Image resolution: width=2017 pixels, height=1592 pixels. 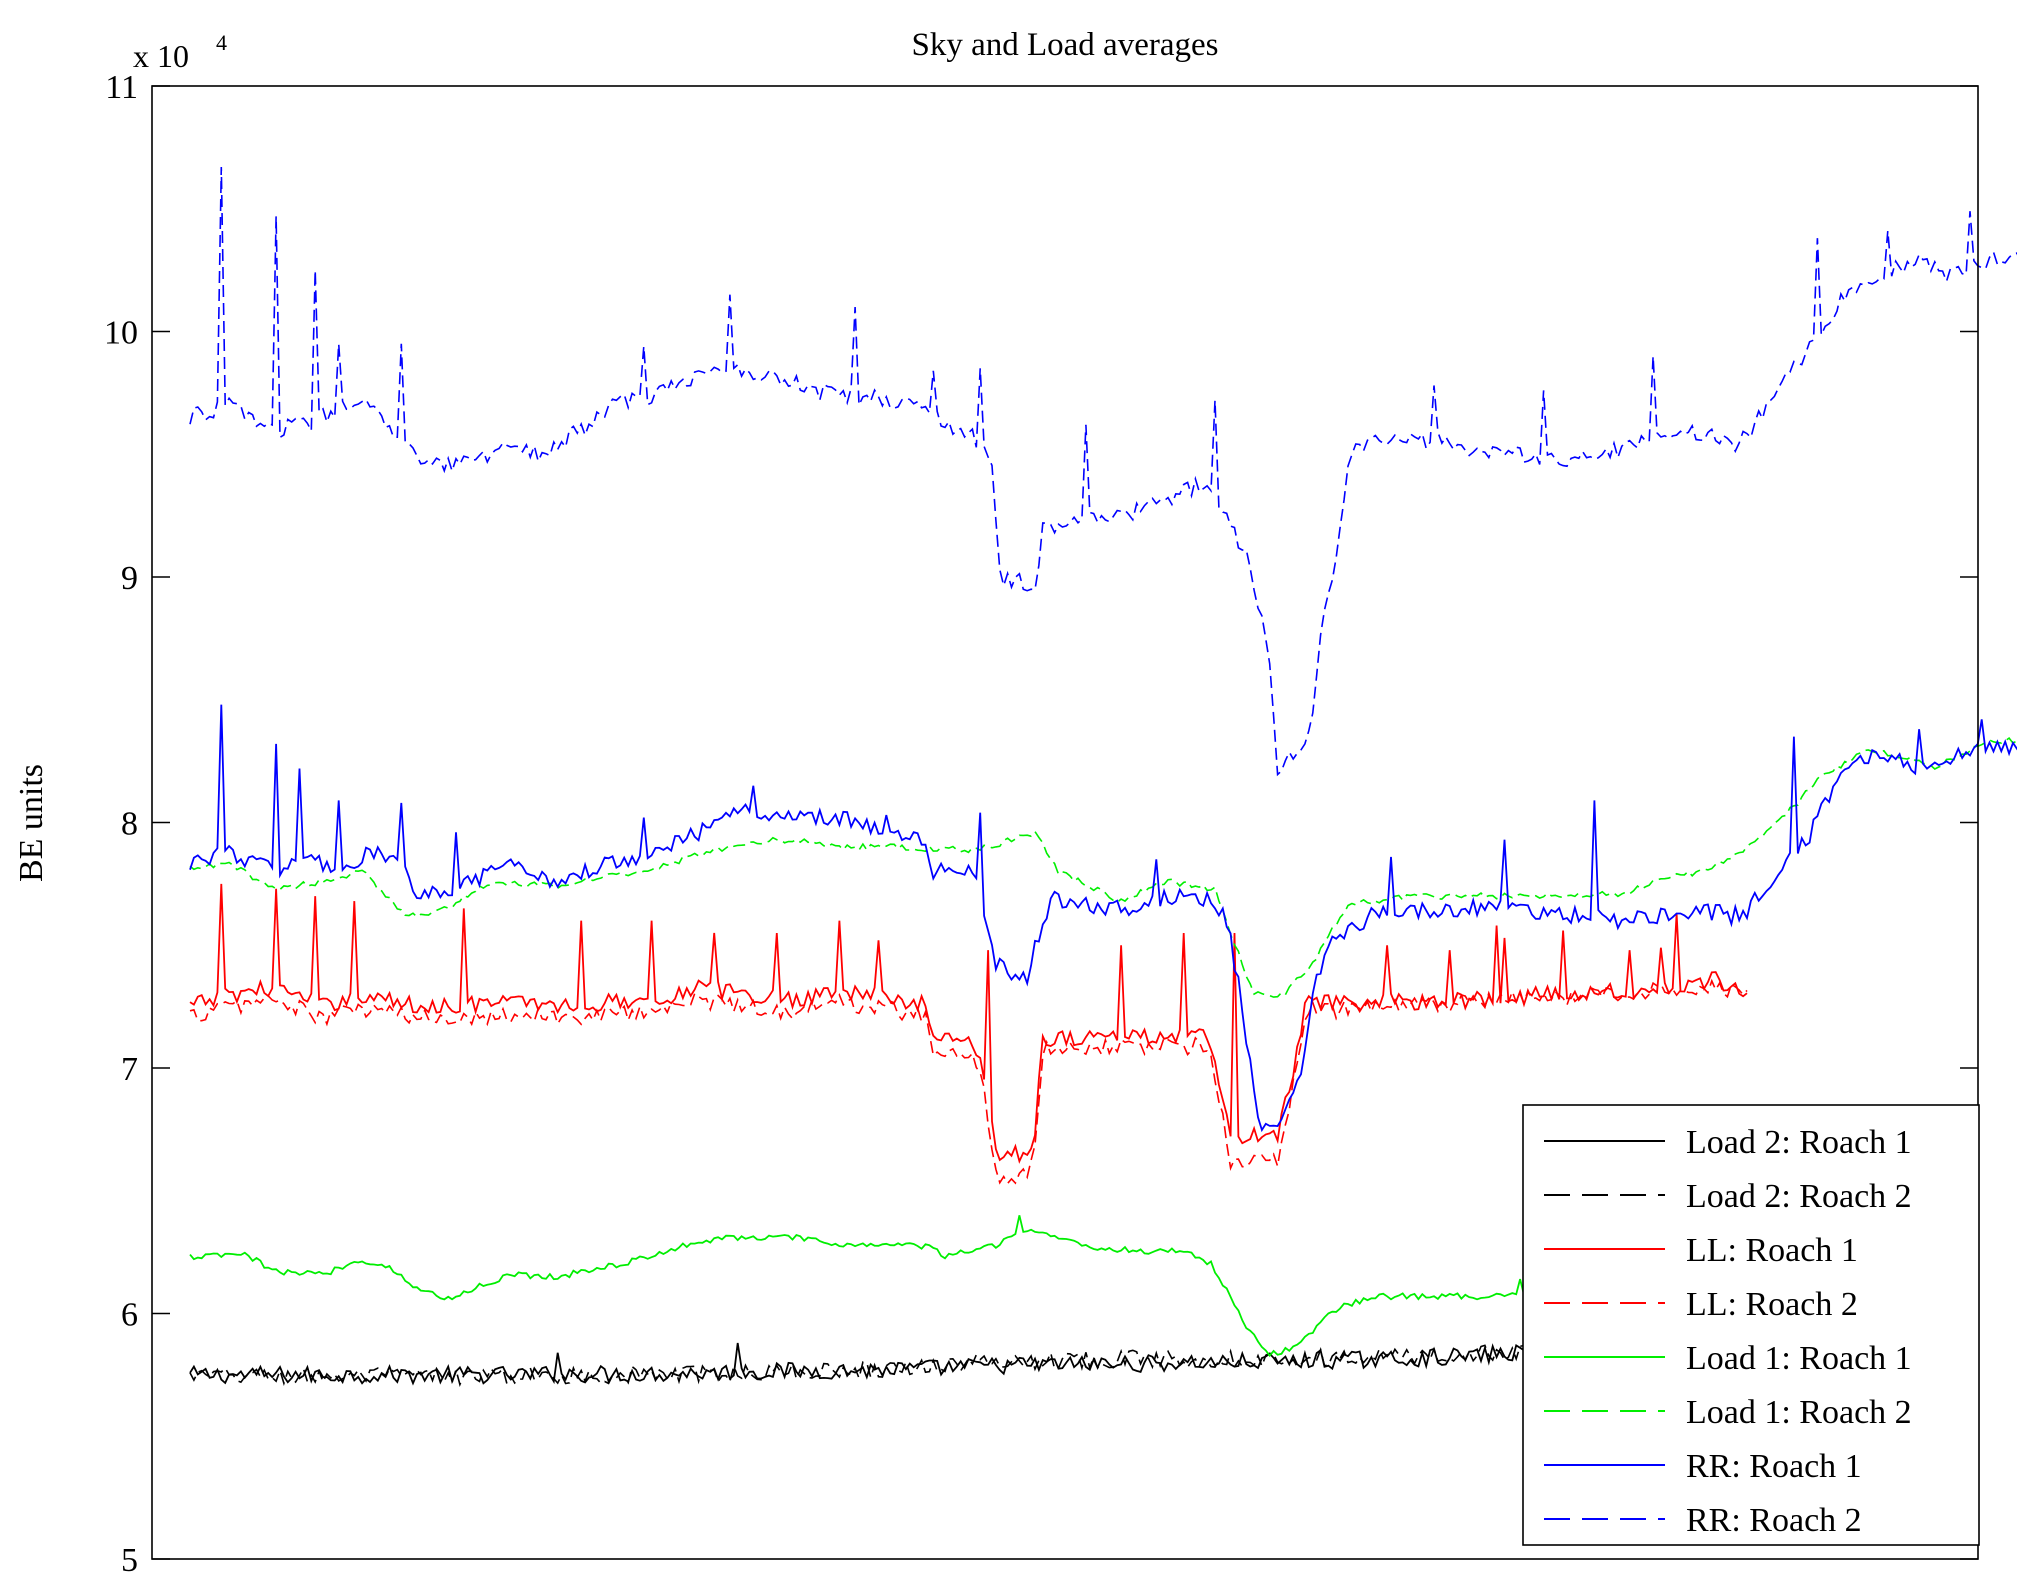 What do you see at coordinates (1772, 1250) in the screenshot?
I see `legend-label: LL: Roach 1` at bounding box center [1772, 1250].